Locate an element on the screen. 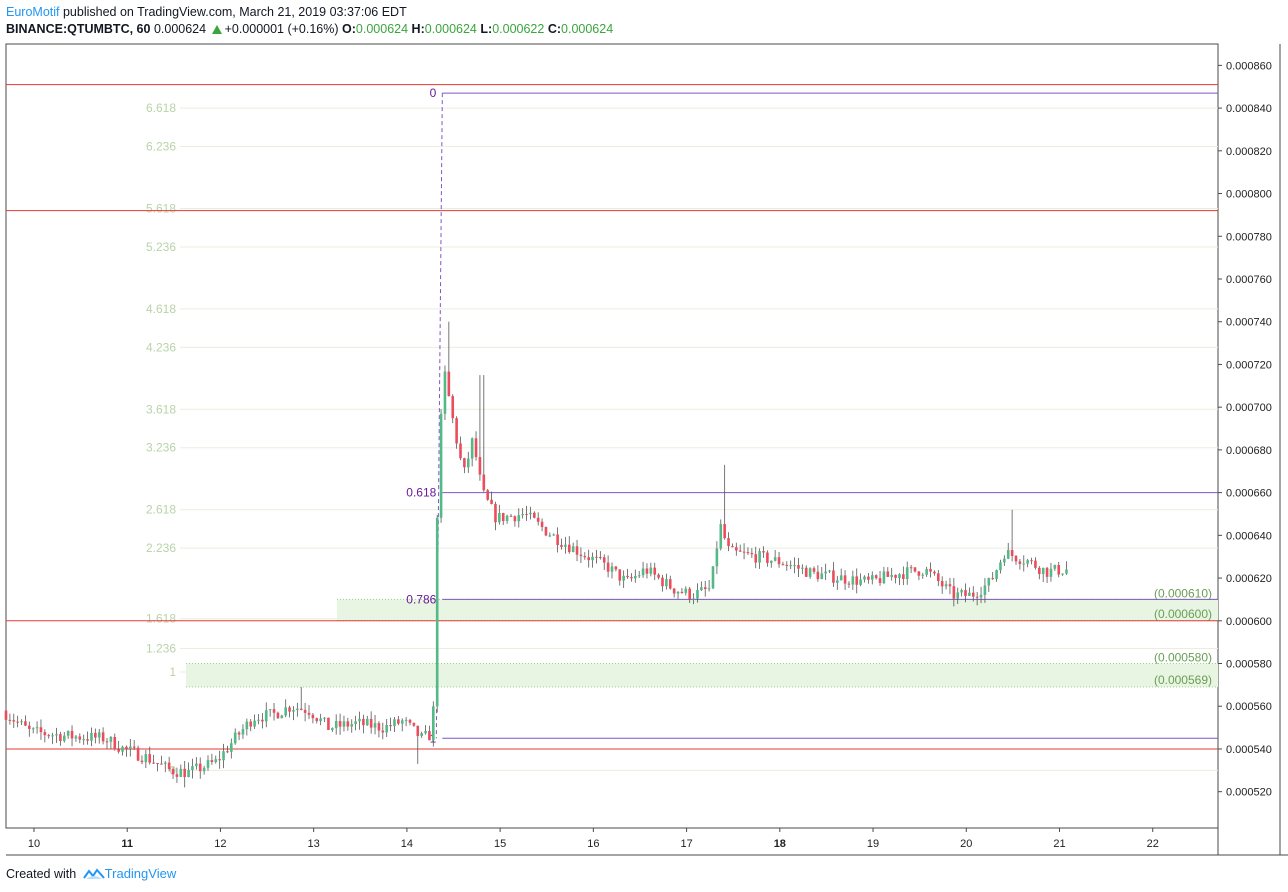 This screenshot has height=892, width=1288. close-value: 0.000624 is located at coordinates (587, 29).